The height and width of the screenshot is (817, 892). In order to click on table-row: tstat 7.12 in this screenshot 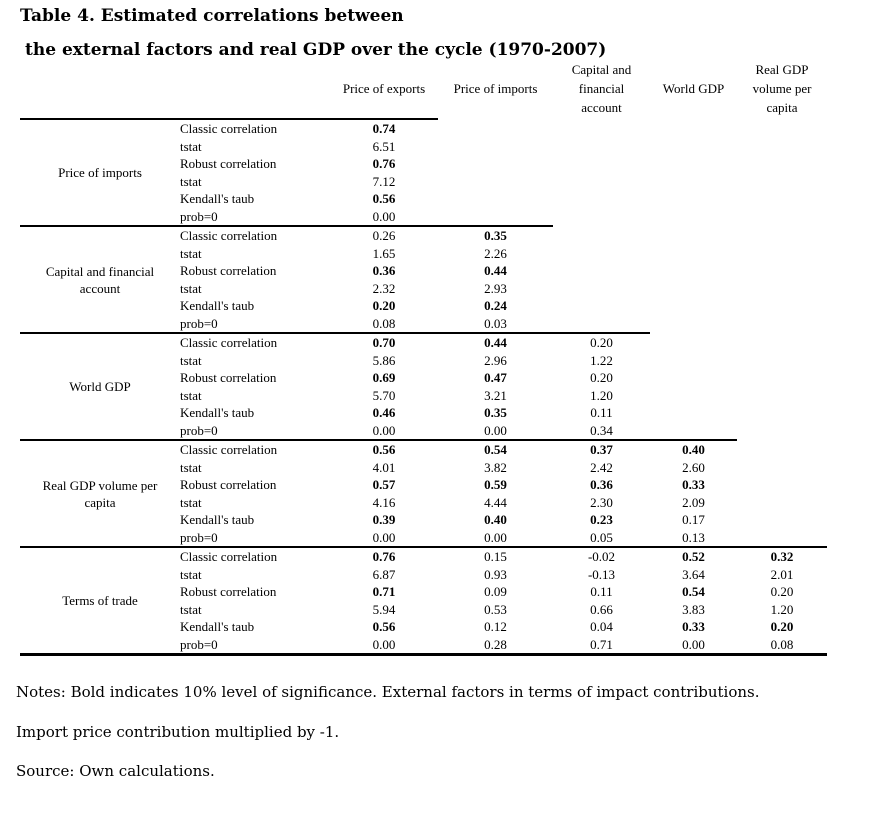, I will do `click(503, 182)`.